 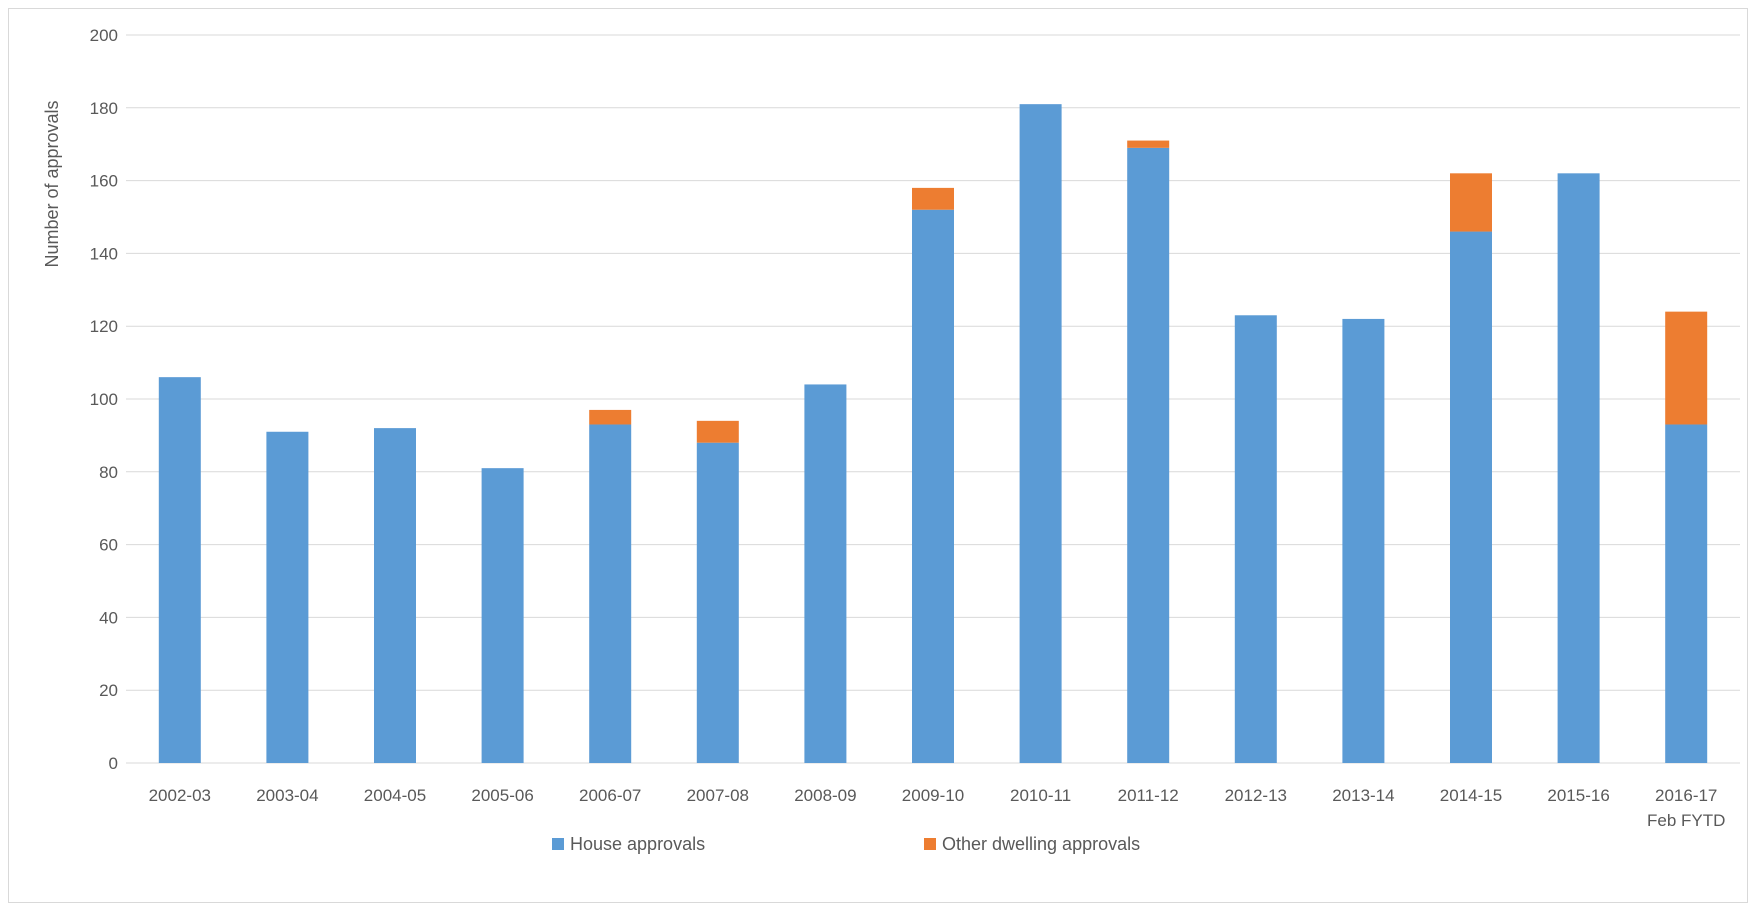 What do you see at coordinates (287, 795) in the screenshot?
I see `x-tick-label: 2003-04` at bounding box center [287, 795].